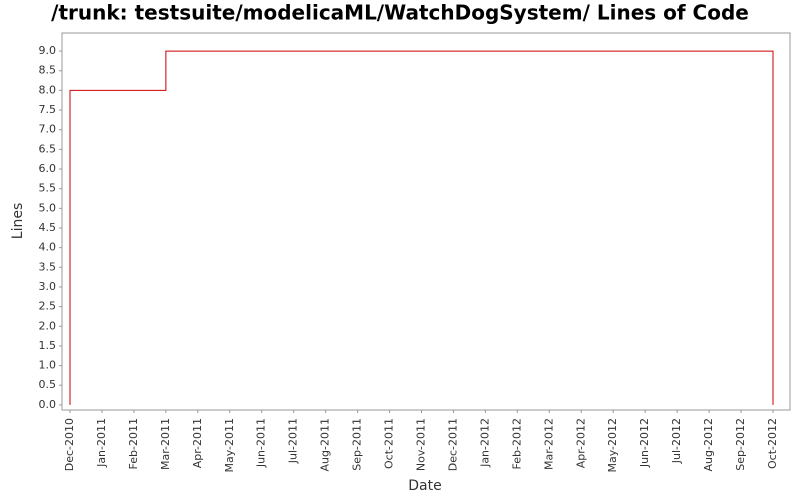 The image size is (800, 500). What do you see at coordinates (389, 443) in the screenshot?
I see `x-tick-label: Oct-2011` at bounding box center [389, 443].